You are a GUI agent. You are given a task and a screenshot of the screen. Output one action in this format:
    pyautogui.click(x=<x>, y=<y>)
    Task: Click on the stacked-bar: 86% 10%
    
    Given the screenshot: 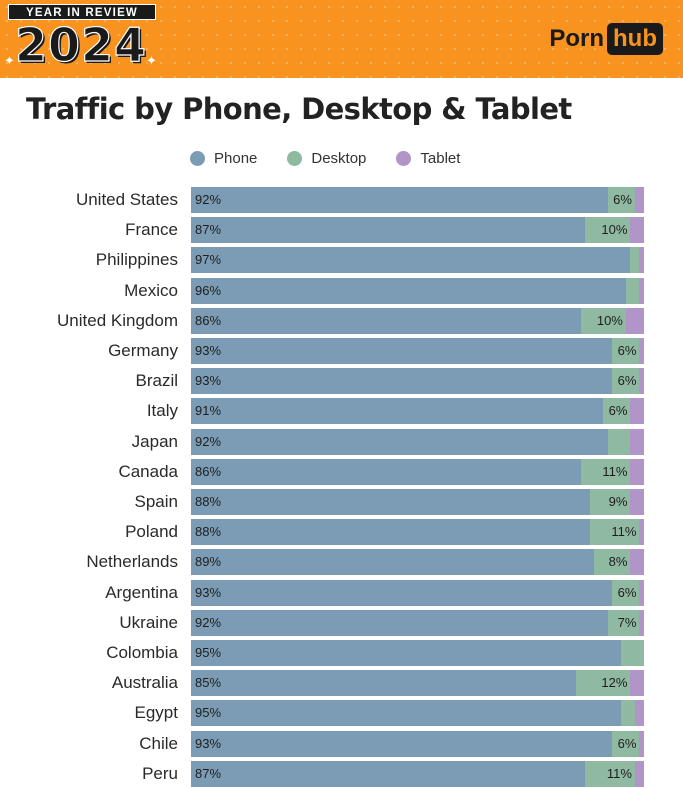 What is the action you would take?
    pyautogui.click(x=417, y=320)
    